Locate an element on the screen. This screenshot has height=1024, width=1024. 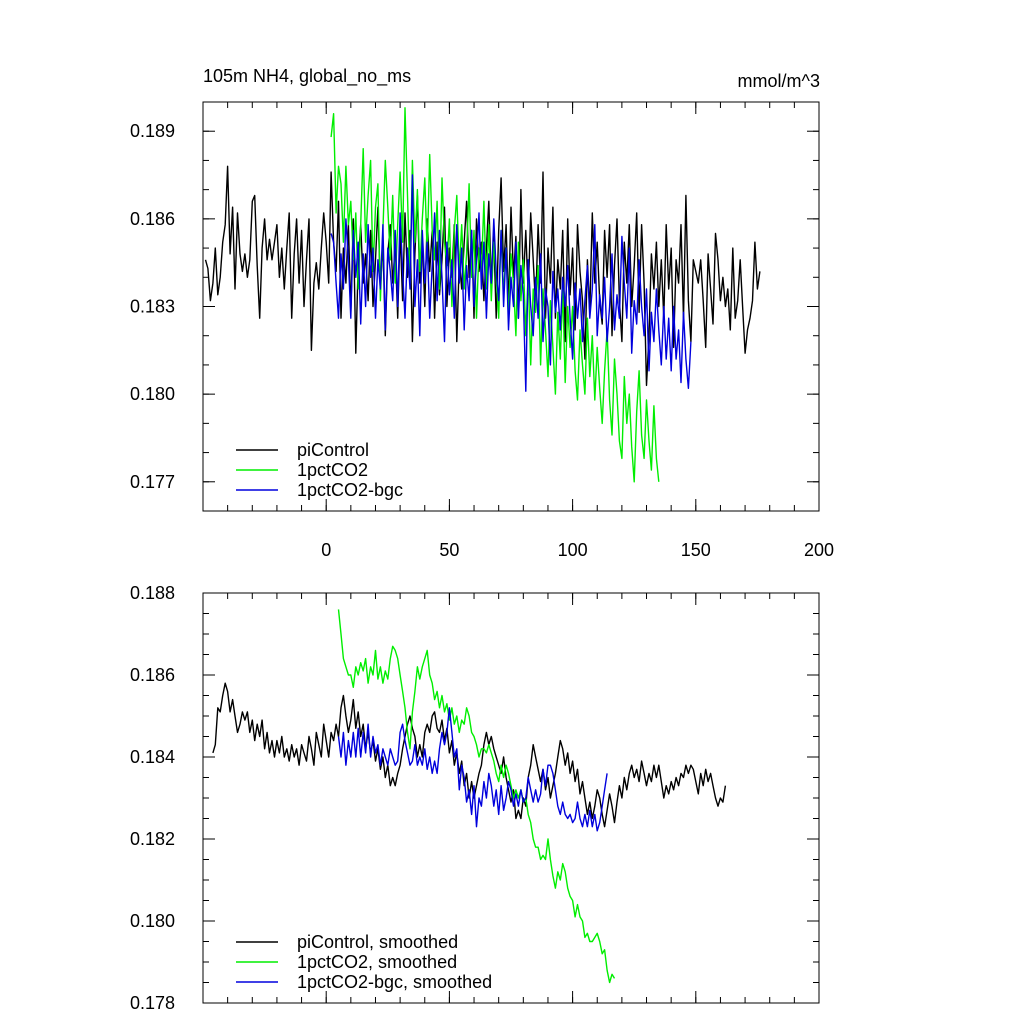
legend-label: piControl is located at coordinates (333, 450).